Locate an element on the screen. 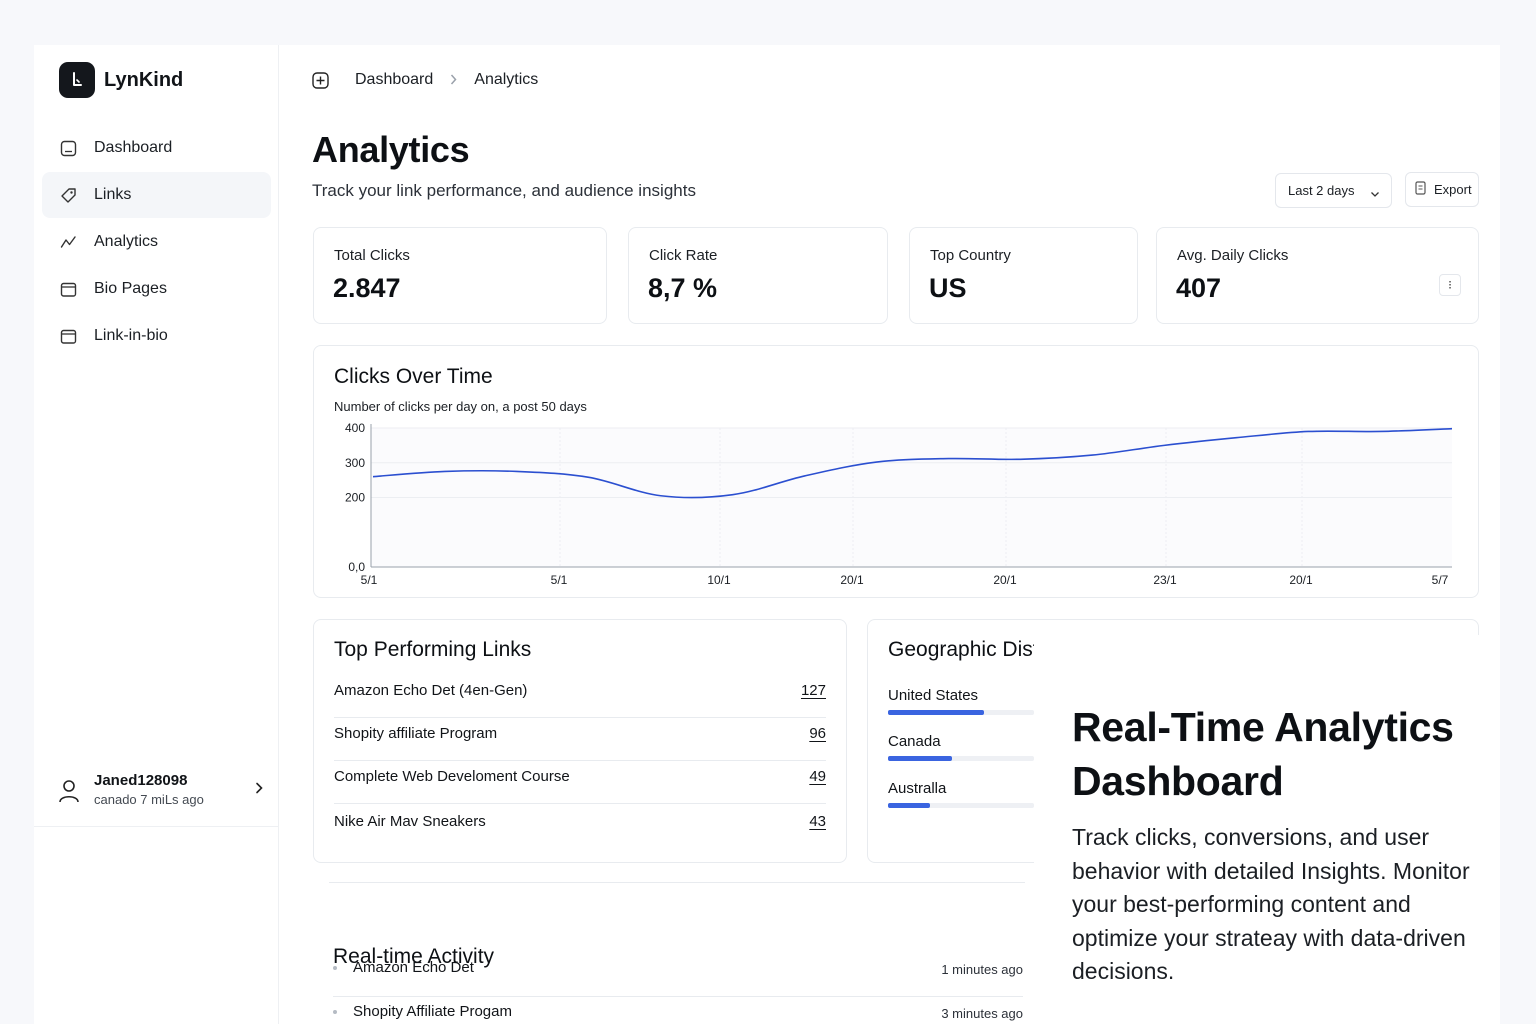 Image resolution: width=1536 pixels, height=1024 pixels. sidebar-item-label: Analytics is located at coordinates (126, 241).